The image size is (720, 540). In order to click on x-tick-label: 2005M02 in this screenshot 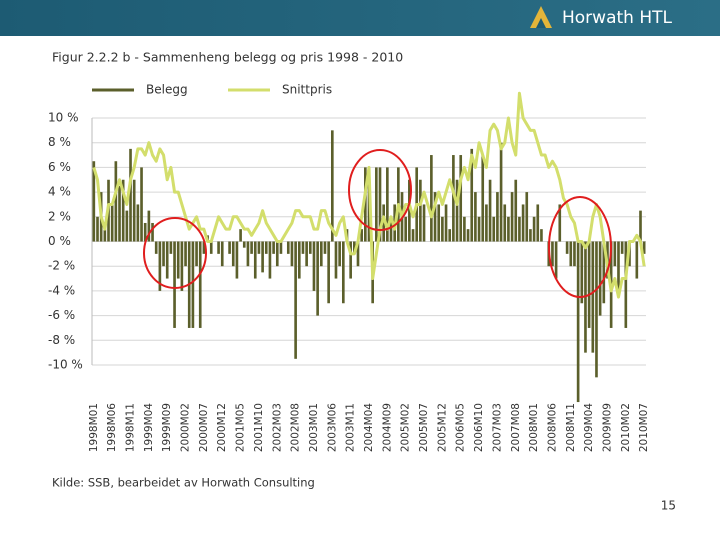, I will do `click(406, 427)`.